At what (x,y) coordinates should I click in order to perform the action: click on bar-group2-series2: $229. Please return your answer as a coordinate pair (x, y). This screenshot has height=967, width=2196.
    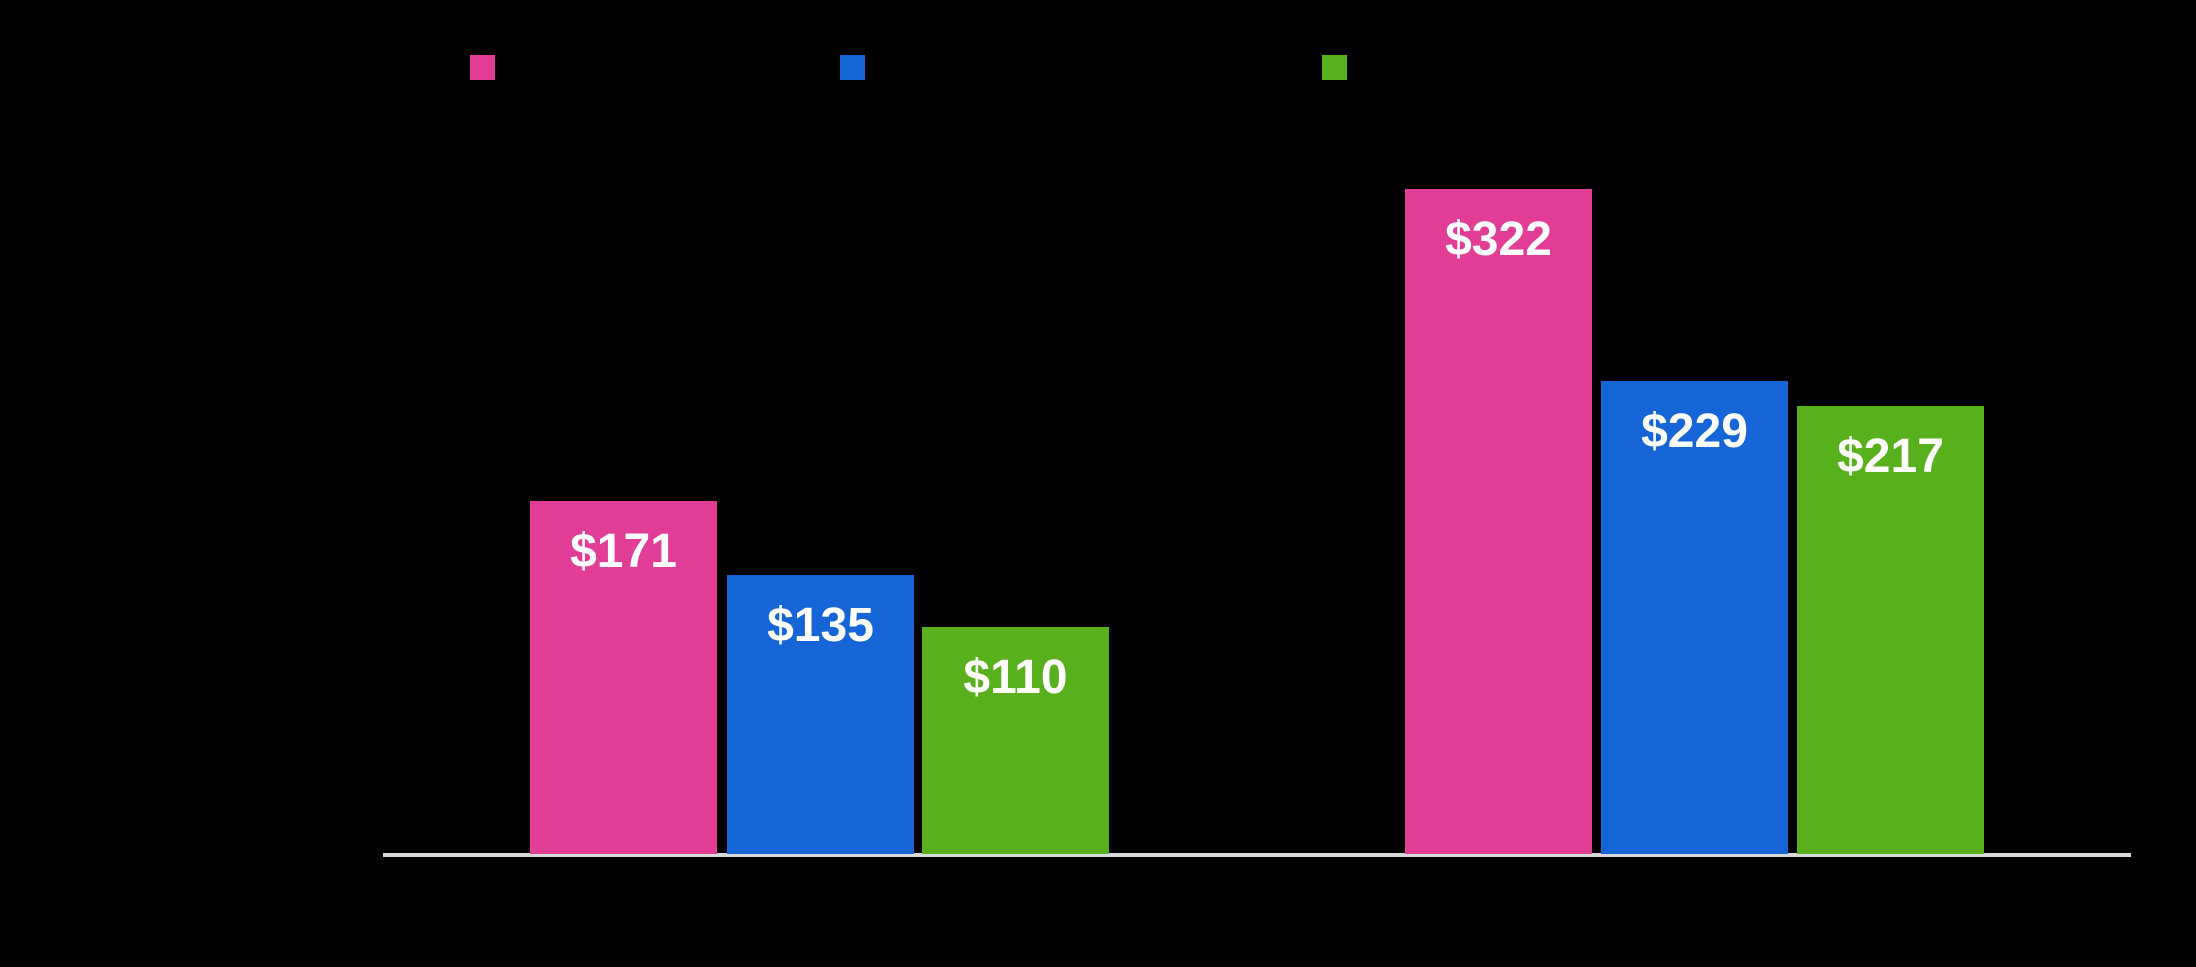
    Looking at the image, I should click on (1694, 617).